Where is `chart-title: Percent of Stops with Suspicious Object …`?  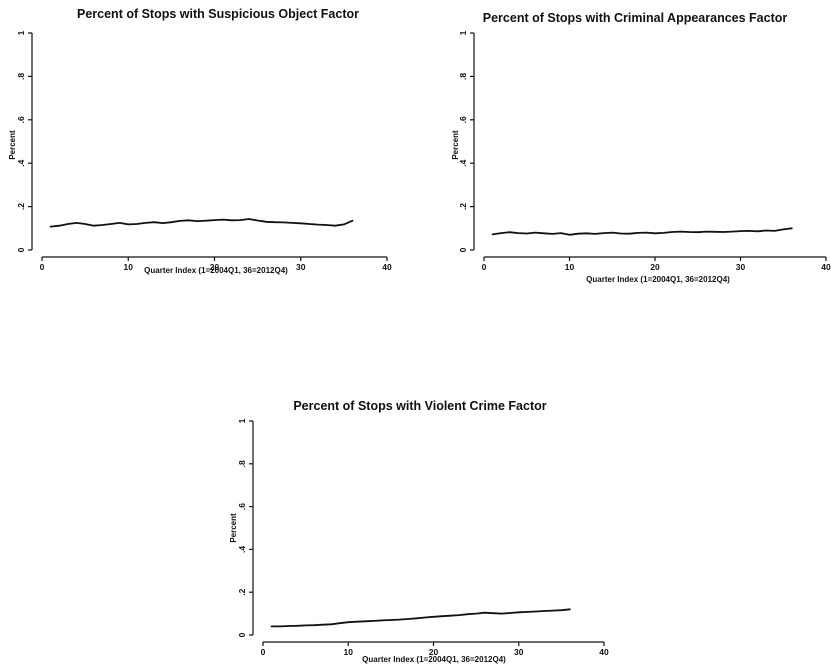 chart-title: Percent of Stops with Suspicious Object … is located at coordinates (218, 14).